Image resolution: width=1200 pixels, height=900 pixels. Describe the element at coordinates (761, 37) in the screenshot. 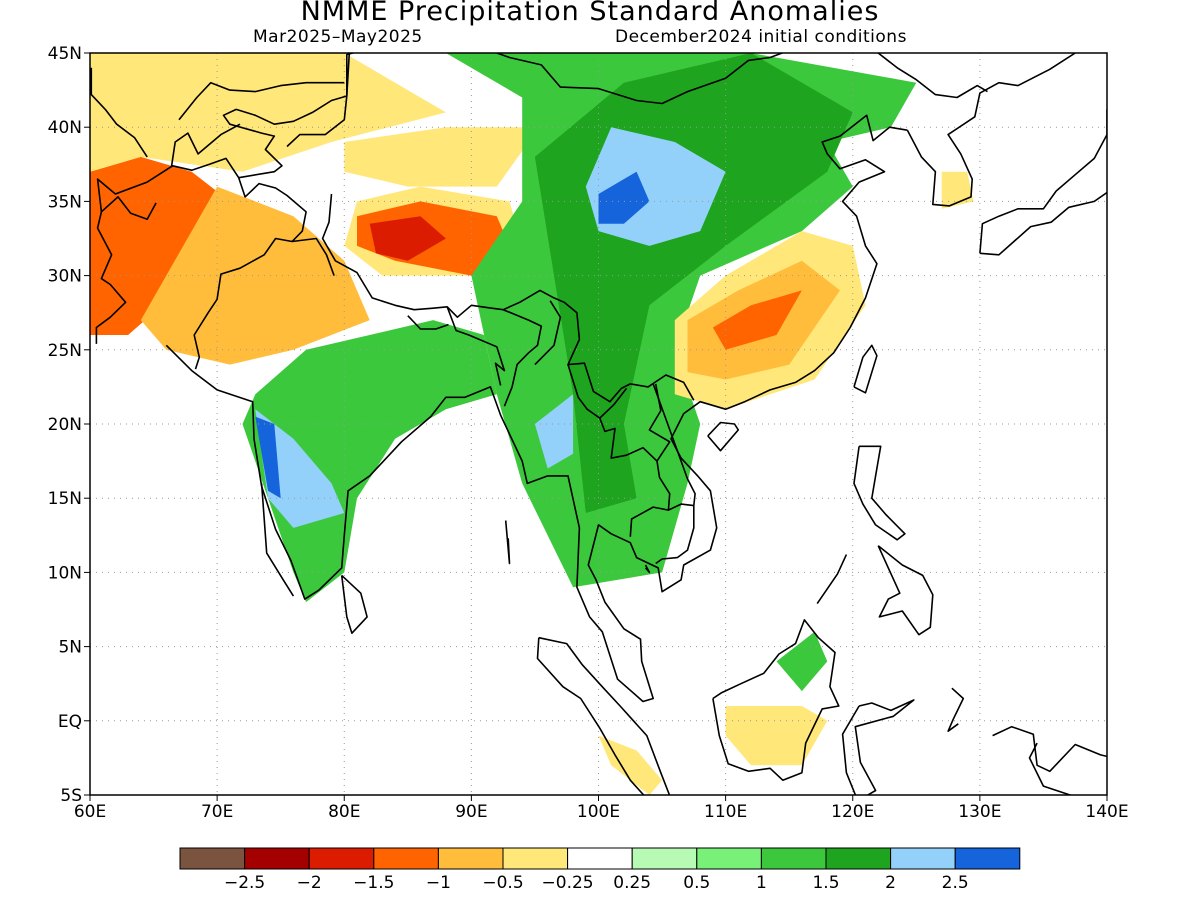

I see `initial-conditions: December2024 initial conditions` at that location.